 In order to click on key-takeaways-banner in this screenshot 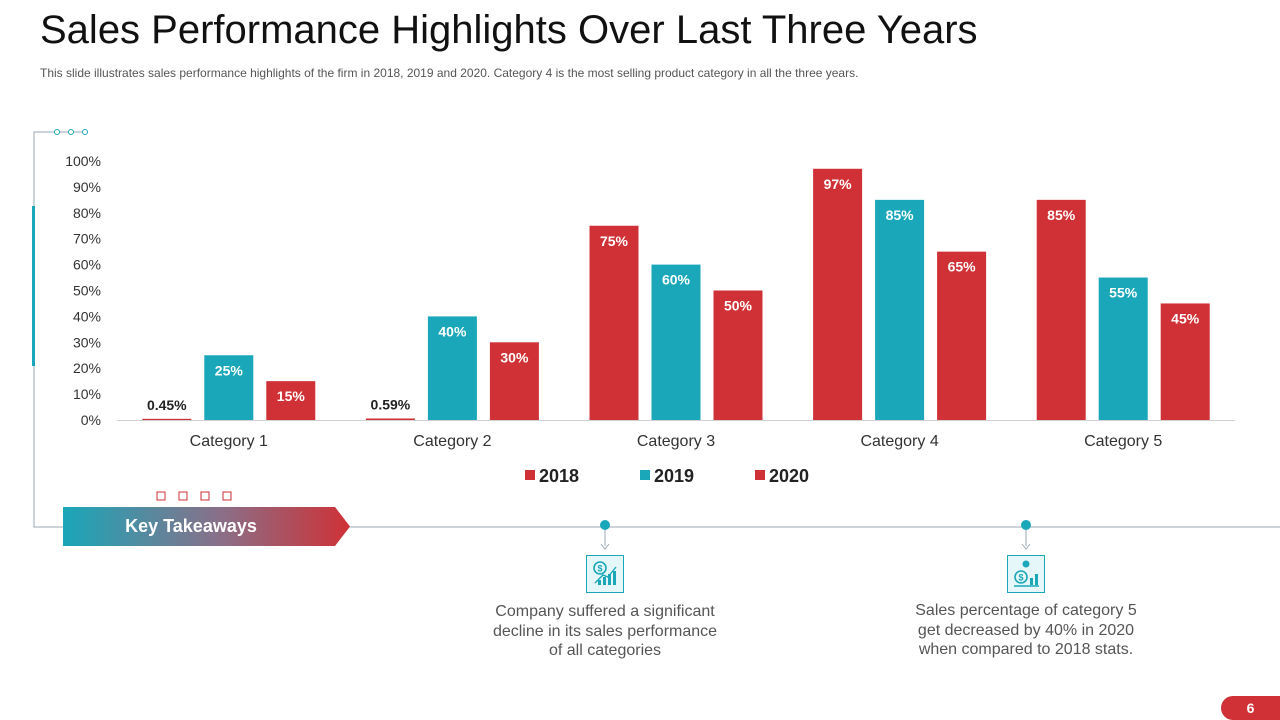, I will do `click(206, 526)`.